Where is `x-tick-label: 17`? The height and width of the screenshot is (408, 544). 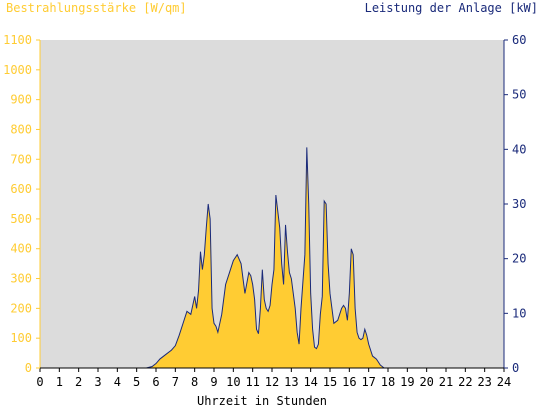
x-tick-label: 17 is located at coordinates (368, 382).